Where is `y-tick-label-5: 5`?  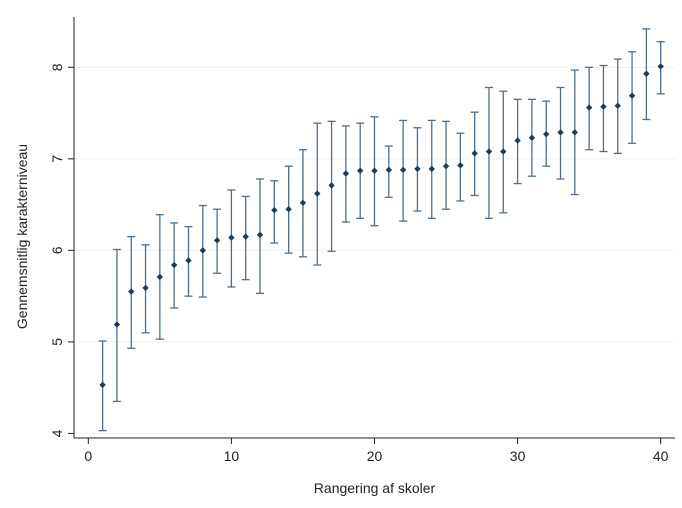 y-tick-label-5: 5 is located at coordinates (57, 342).